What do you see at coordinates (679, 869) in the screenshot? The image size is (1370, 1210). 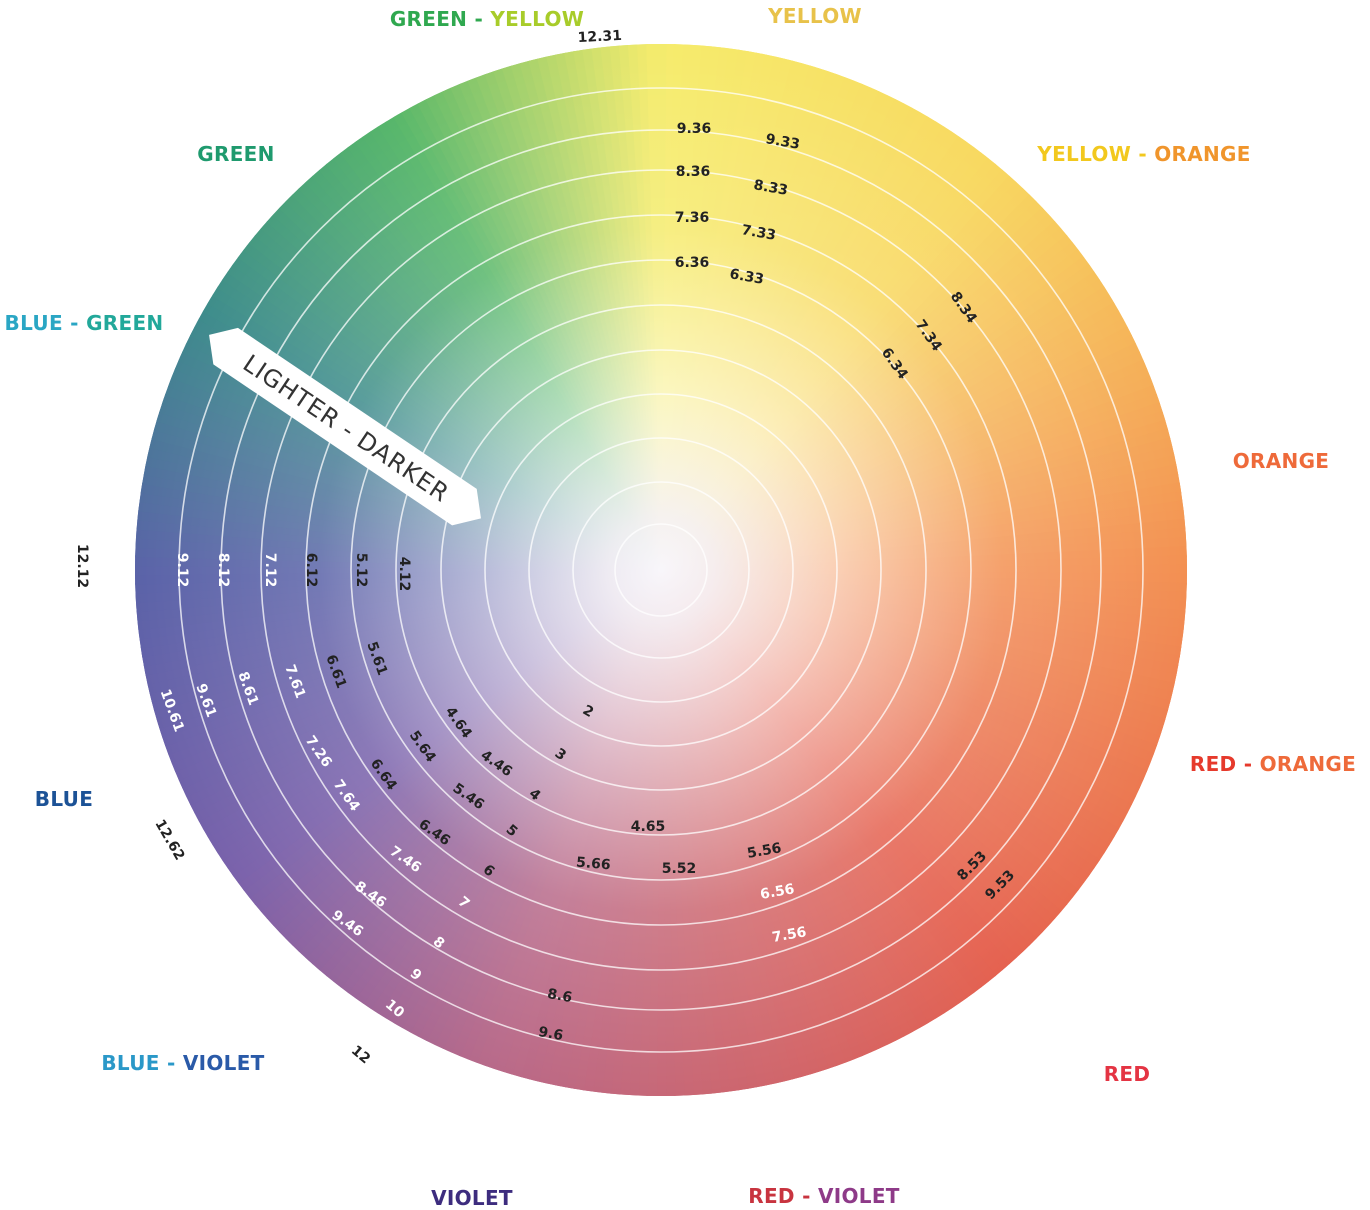 I see `shade-code: 5.52` at bounding box center [679, 869].